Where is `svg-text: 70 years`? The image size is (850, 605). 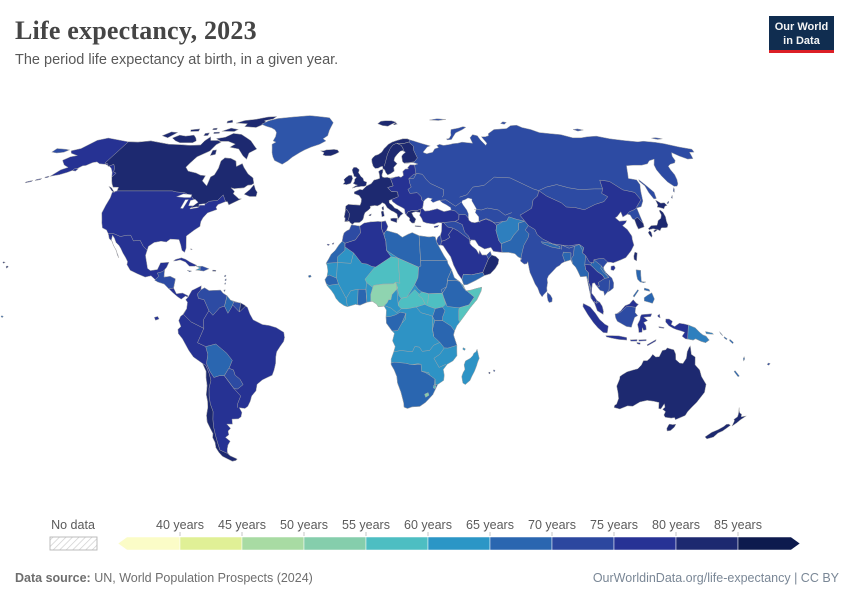
svg-text: 70 years is located at coordinates (552, 525).